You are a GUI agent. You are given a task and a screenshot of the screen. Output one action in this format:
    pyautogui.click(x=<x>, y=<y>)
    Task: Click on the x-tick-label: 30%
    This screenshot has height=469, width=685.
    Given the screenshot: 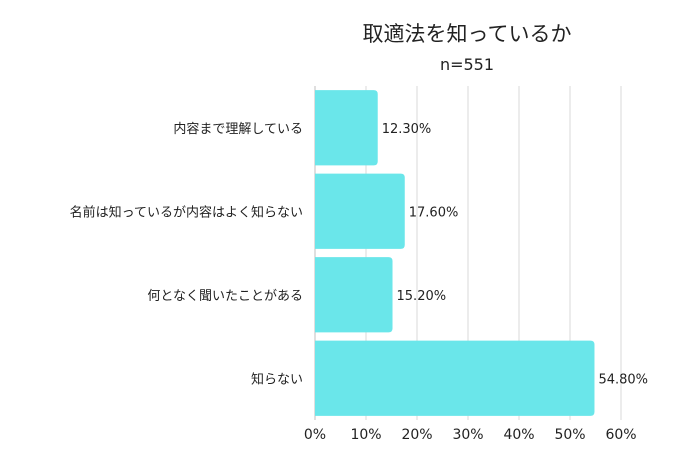 What is the action you would take?
    pyautogui.click(x=467, y=435)
    